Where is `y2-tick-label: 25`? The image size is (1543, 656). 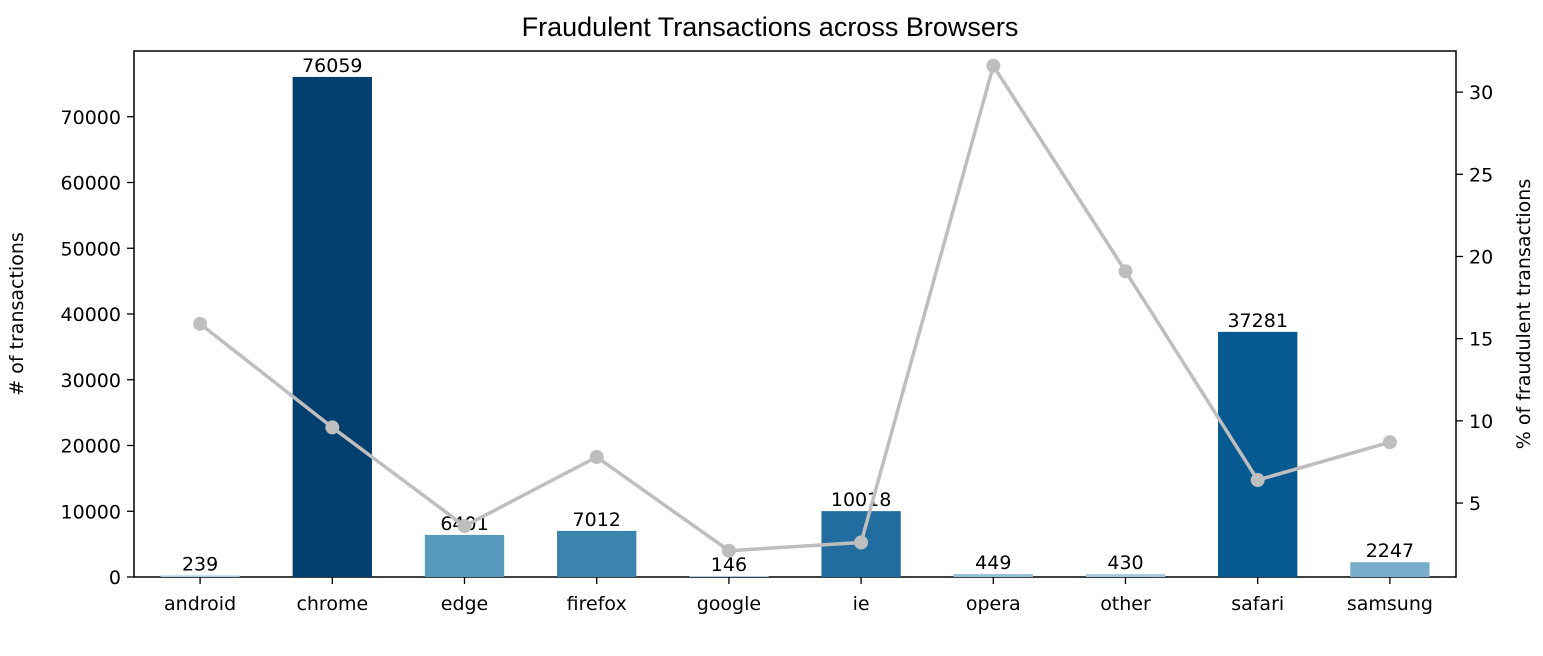 y2-tick-label: 25 is located at coordinates (1481, 175).